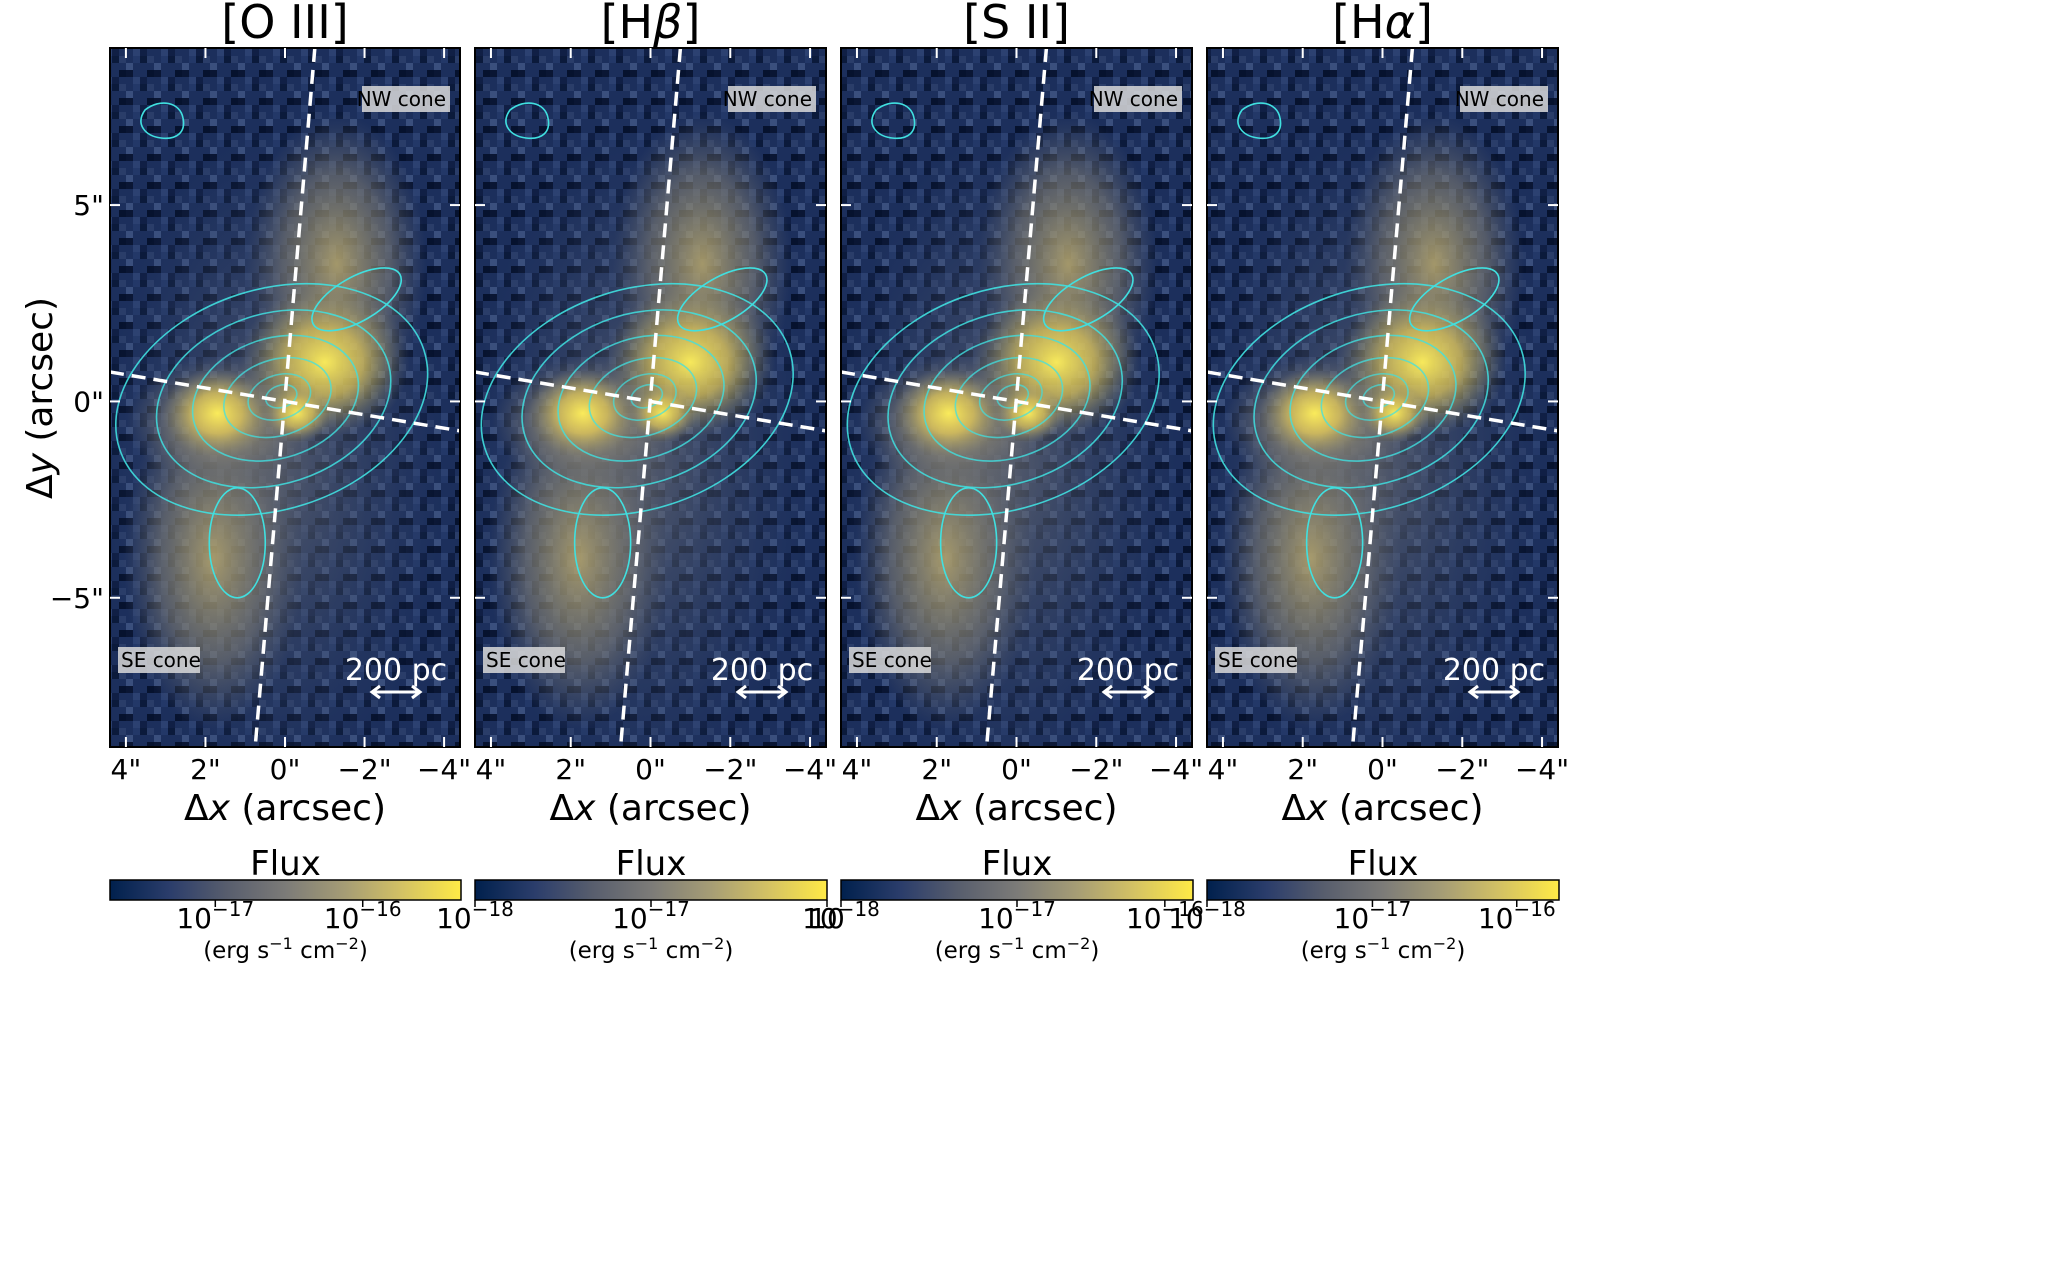  What do you see at coordinates (827, 918) in the screenshot?
I see `colorbar-tick-label: 10` at bounding box center [827, 918].